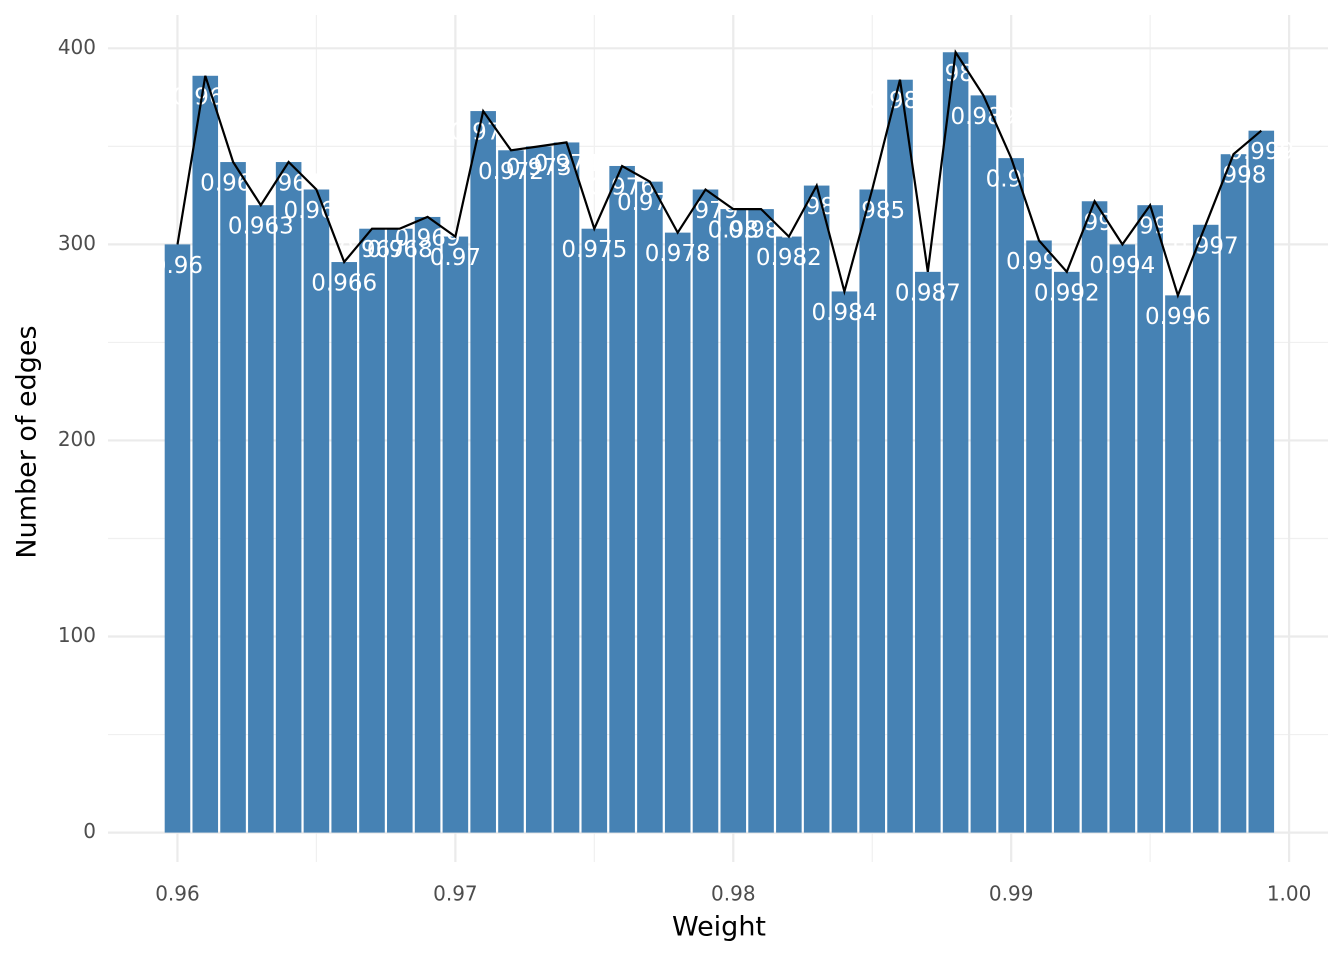 Image resolution: width=1344 pixels, height=964 pixels. I want to click on data-label: 0.982, so click(789, 258).